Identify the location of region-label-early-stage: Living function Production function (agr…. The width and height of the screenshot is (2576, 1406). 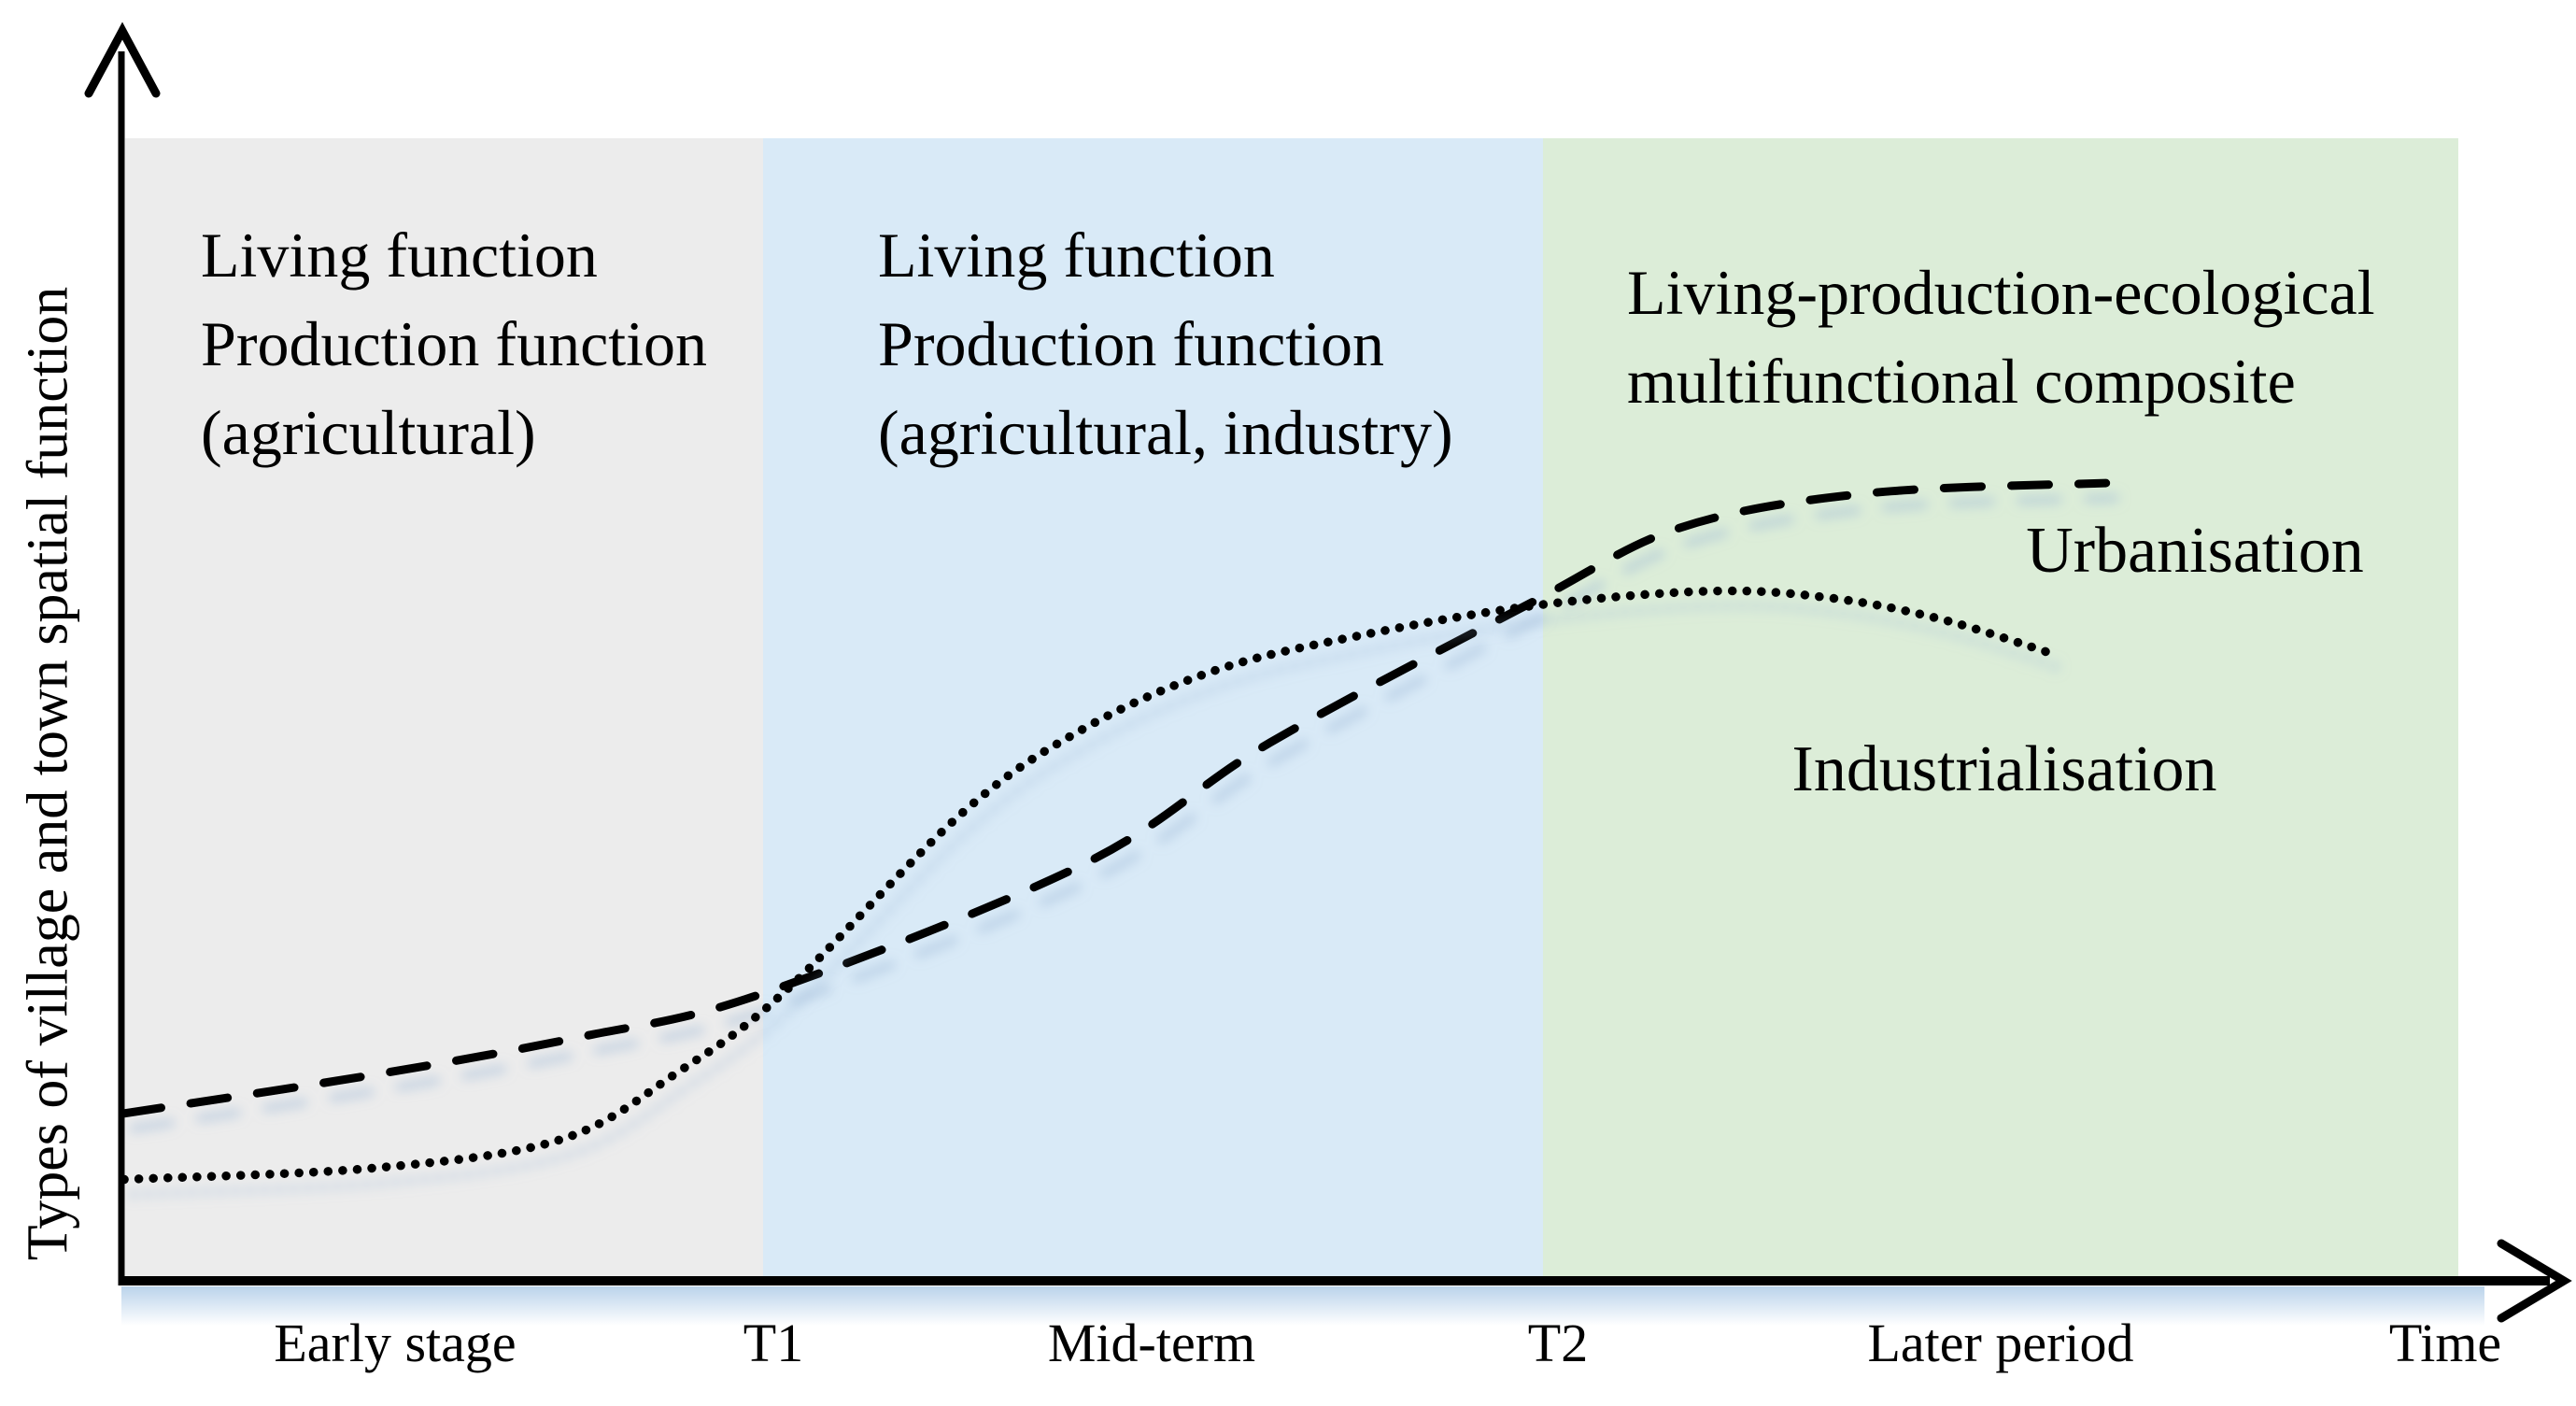
(454, 344).